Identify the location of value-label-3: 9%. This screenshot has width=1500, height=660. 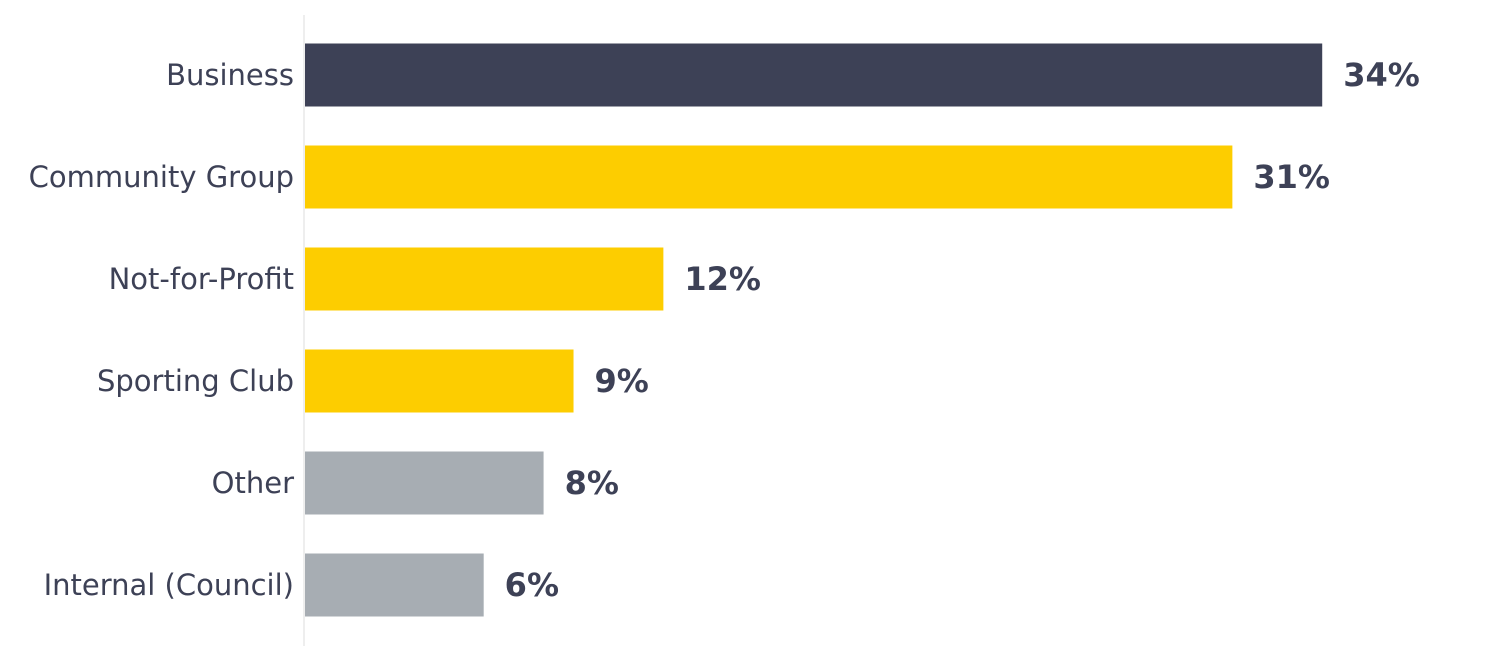
(622, 381).